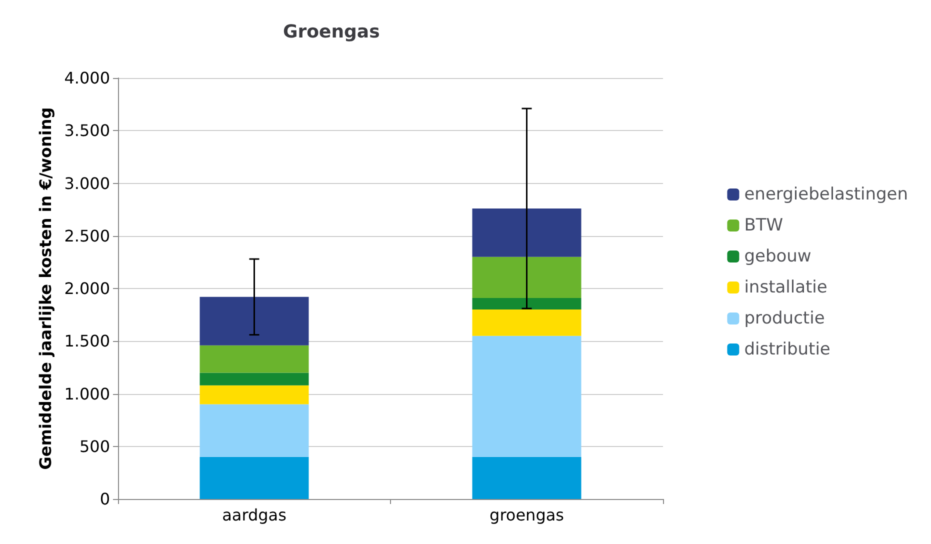 Image resolution: width=931 pixels, height=544 pixels. Describe the element at coordinates (527, 515) in the screenshot. I see `x-tick-label: groengas` at that location.